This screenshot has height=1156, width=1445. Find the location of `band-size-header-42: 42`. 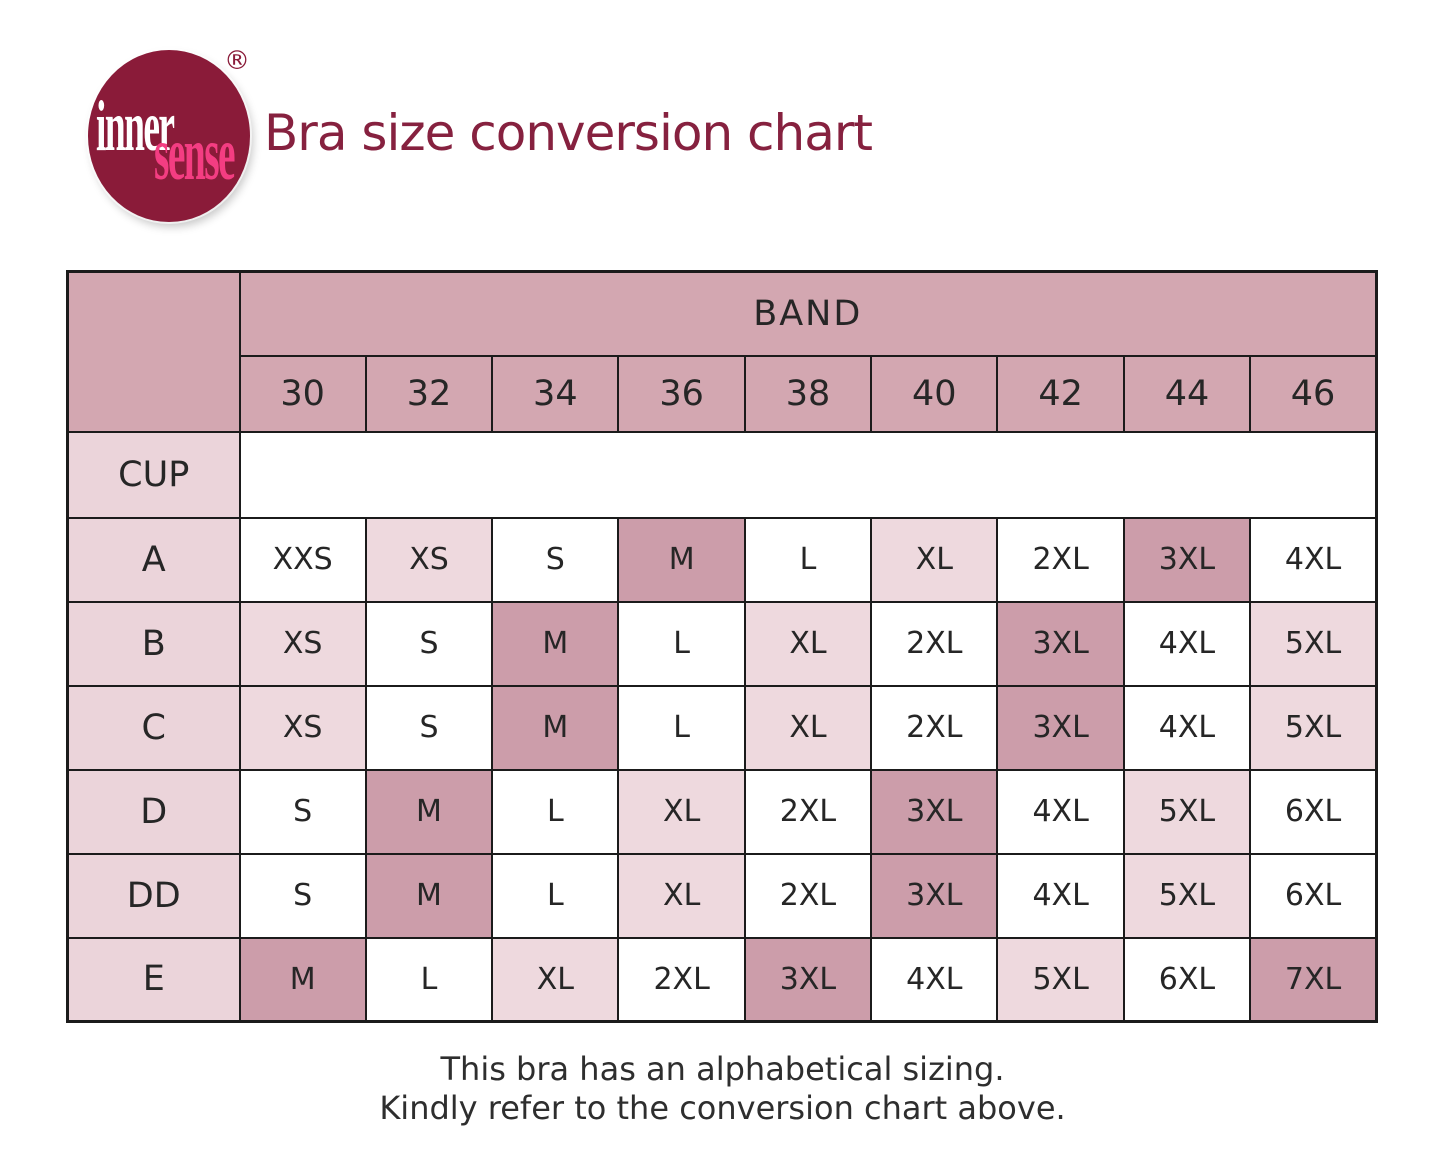

band-size-header-42: 42 is located at coordinates (1060, 393).